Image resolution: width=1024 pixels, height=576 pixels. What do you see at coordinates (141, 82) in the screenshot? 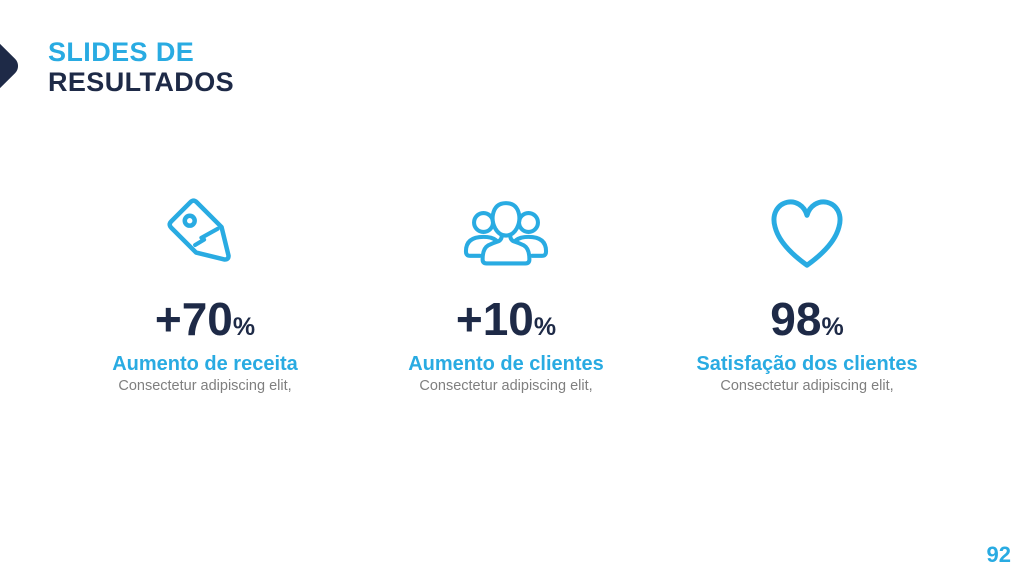
I see `slide-title-line2: RESULTADOS` at bounding box center [141, 82].